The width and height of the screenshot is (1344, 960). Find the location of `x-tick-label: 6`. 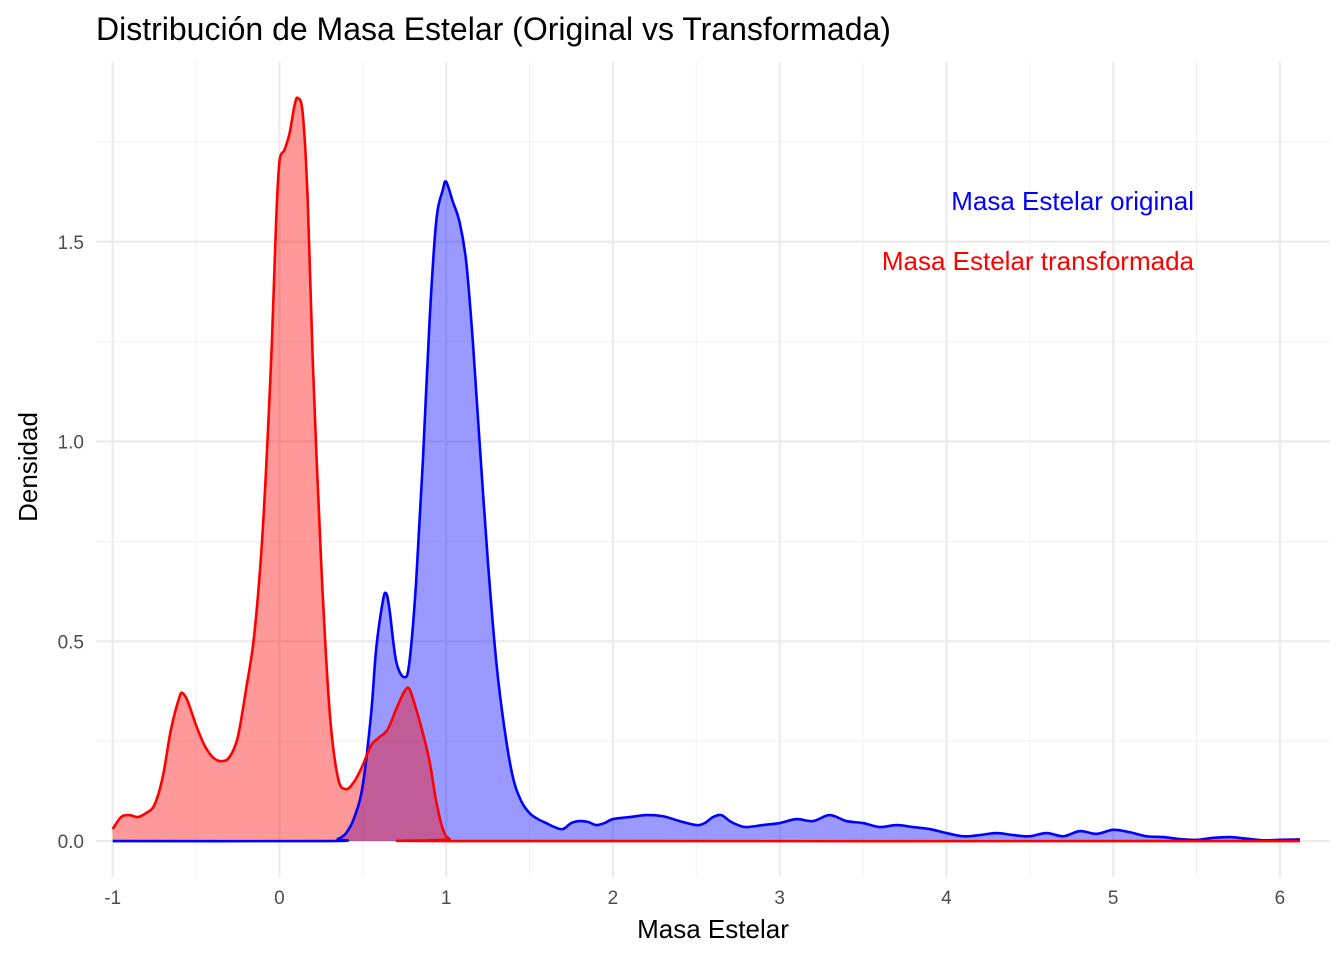

x-tick-label: 6 is located at coordinates (1280, 898).